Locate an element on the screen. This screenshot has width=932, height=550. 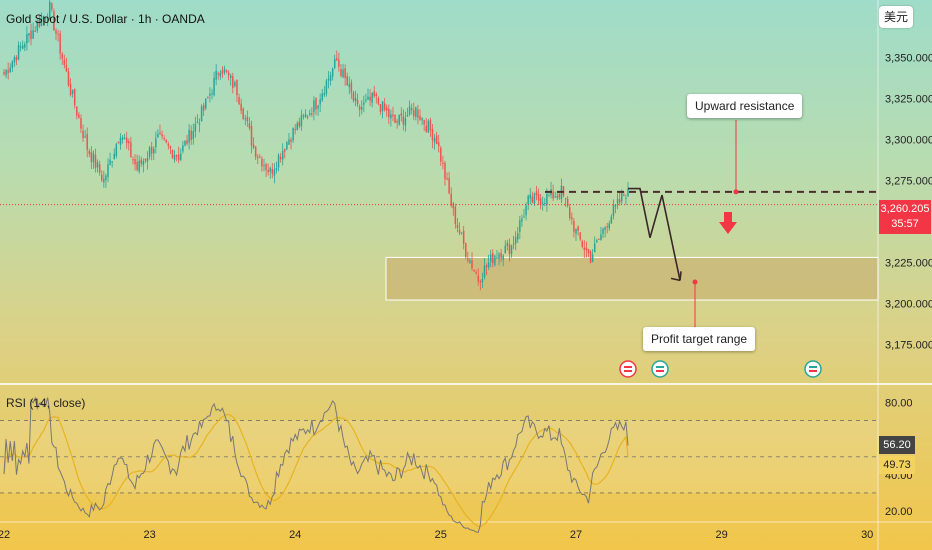
down-arrow-icon is located at coordinates (728, 223).